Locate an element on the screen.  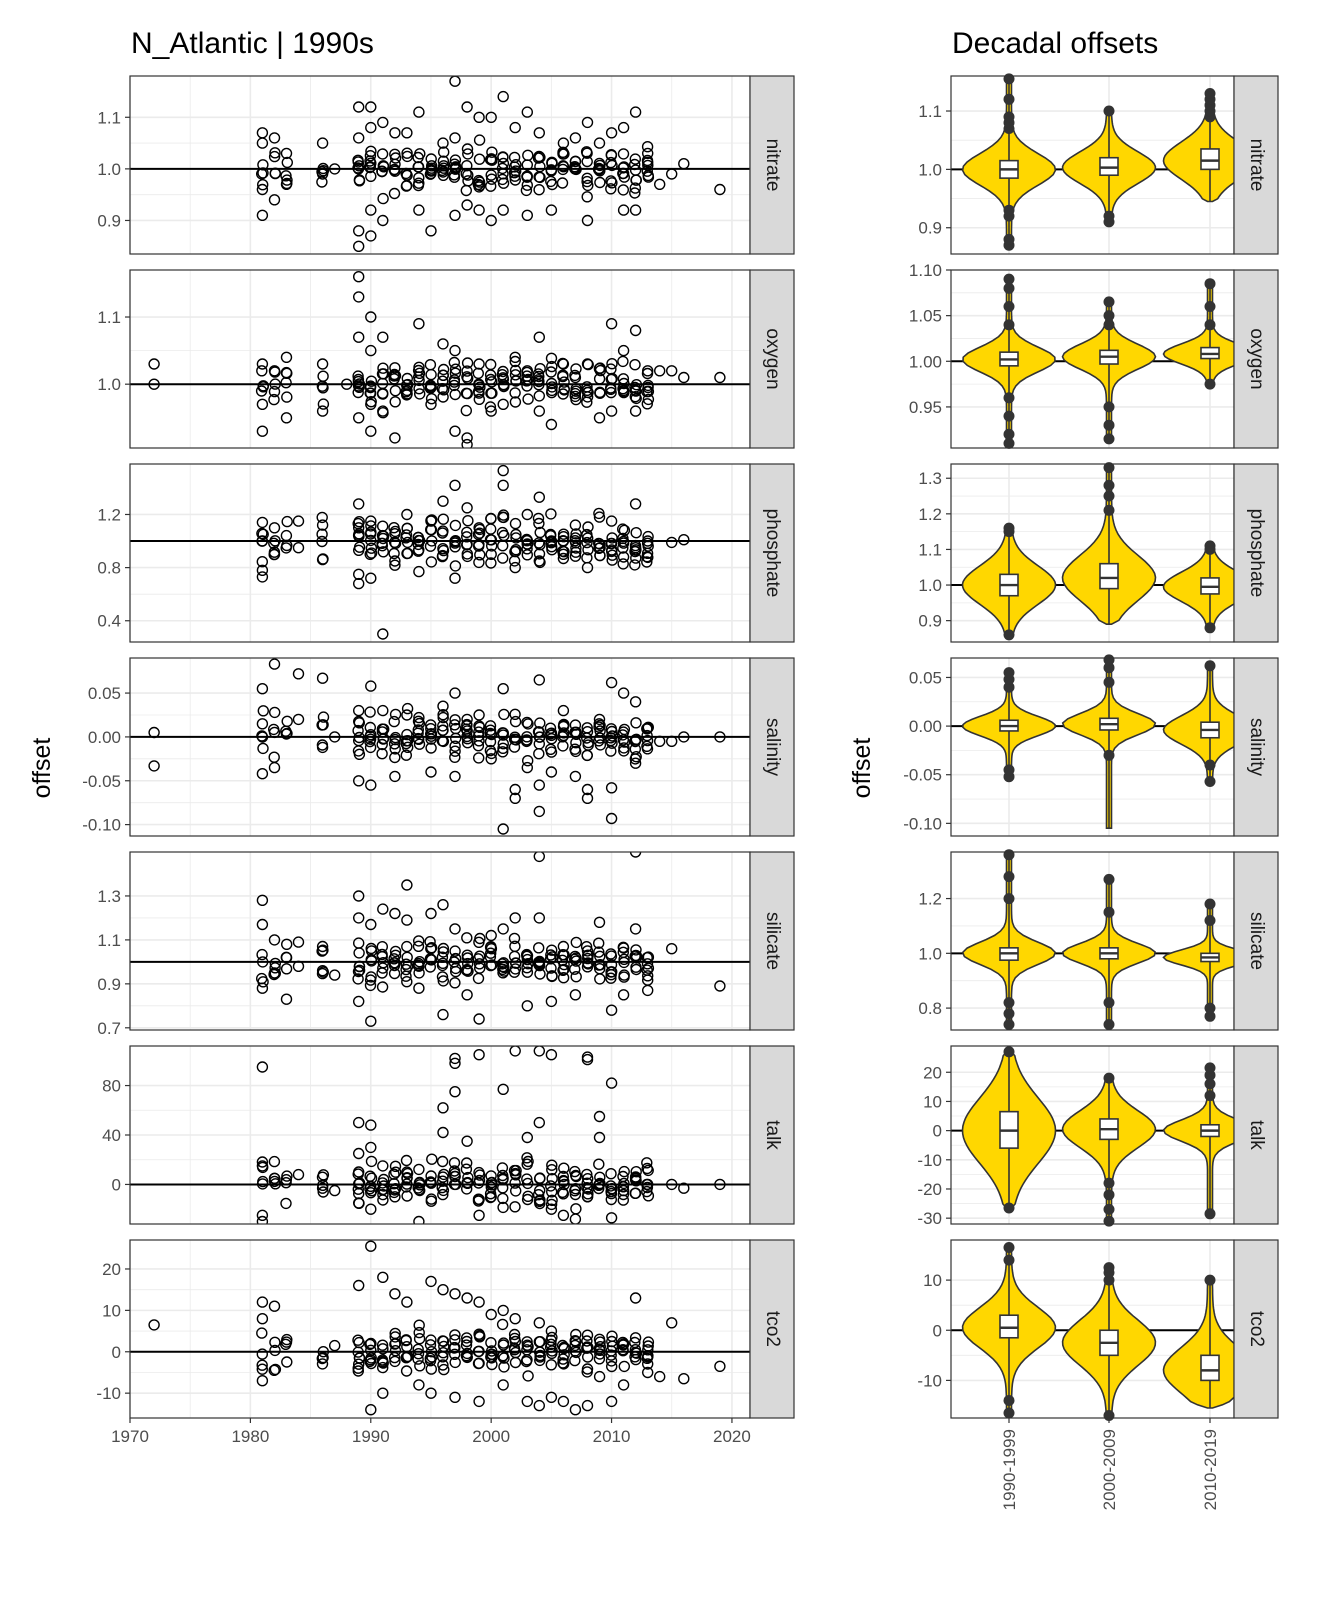
violin-1990-1999 is located at coordinates (1009, 581).